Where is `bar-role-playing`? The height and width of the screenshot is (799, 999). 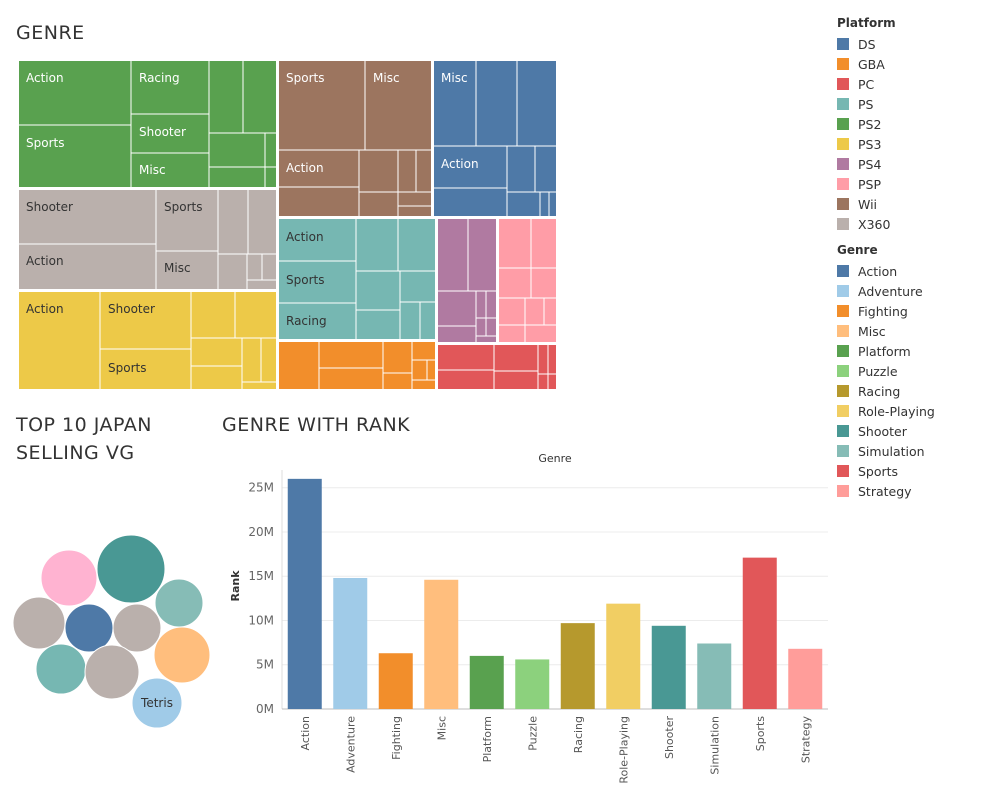 bar-role-playing is located at coordinates (623, 656).